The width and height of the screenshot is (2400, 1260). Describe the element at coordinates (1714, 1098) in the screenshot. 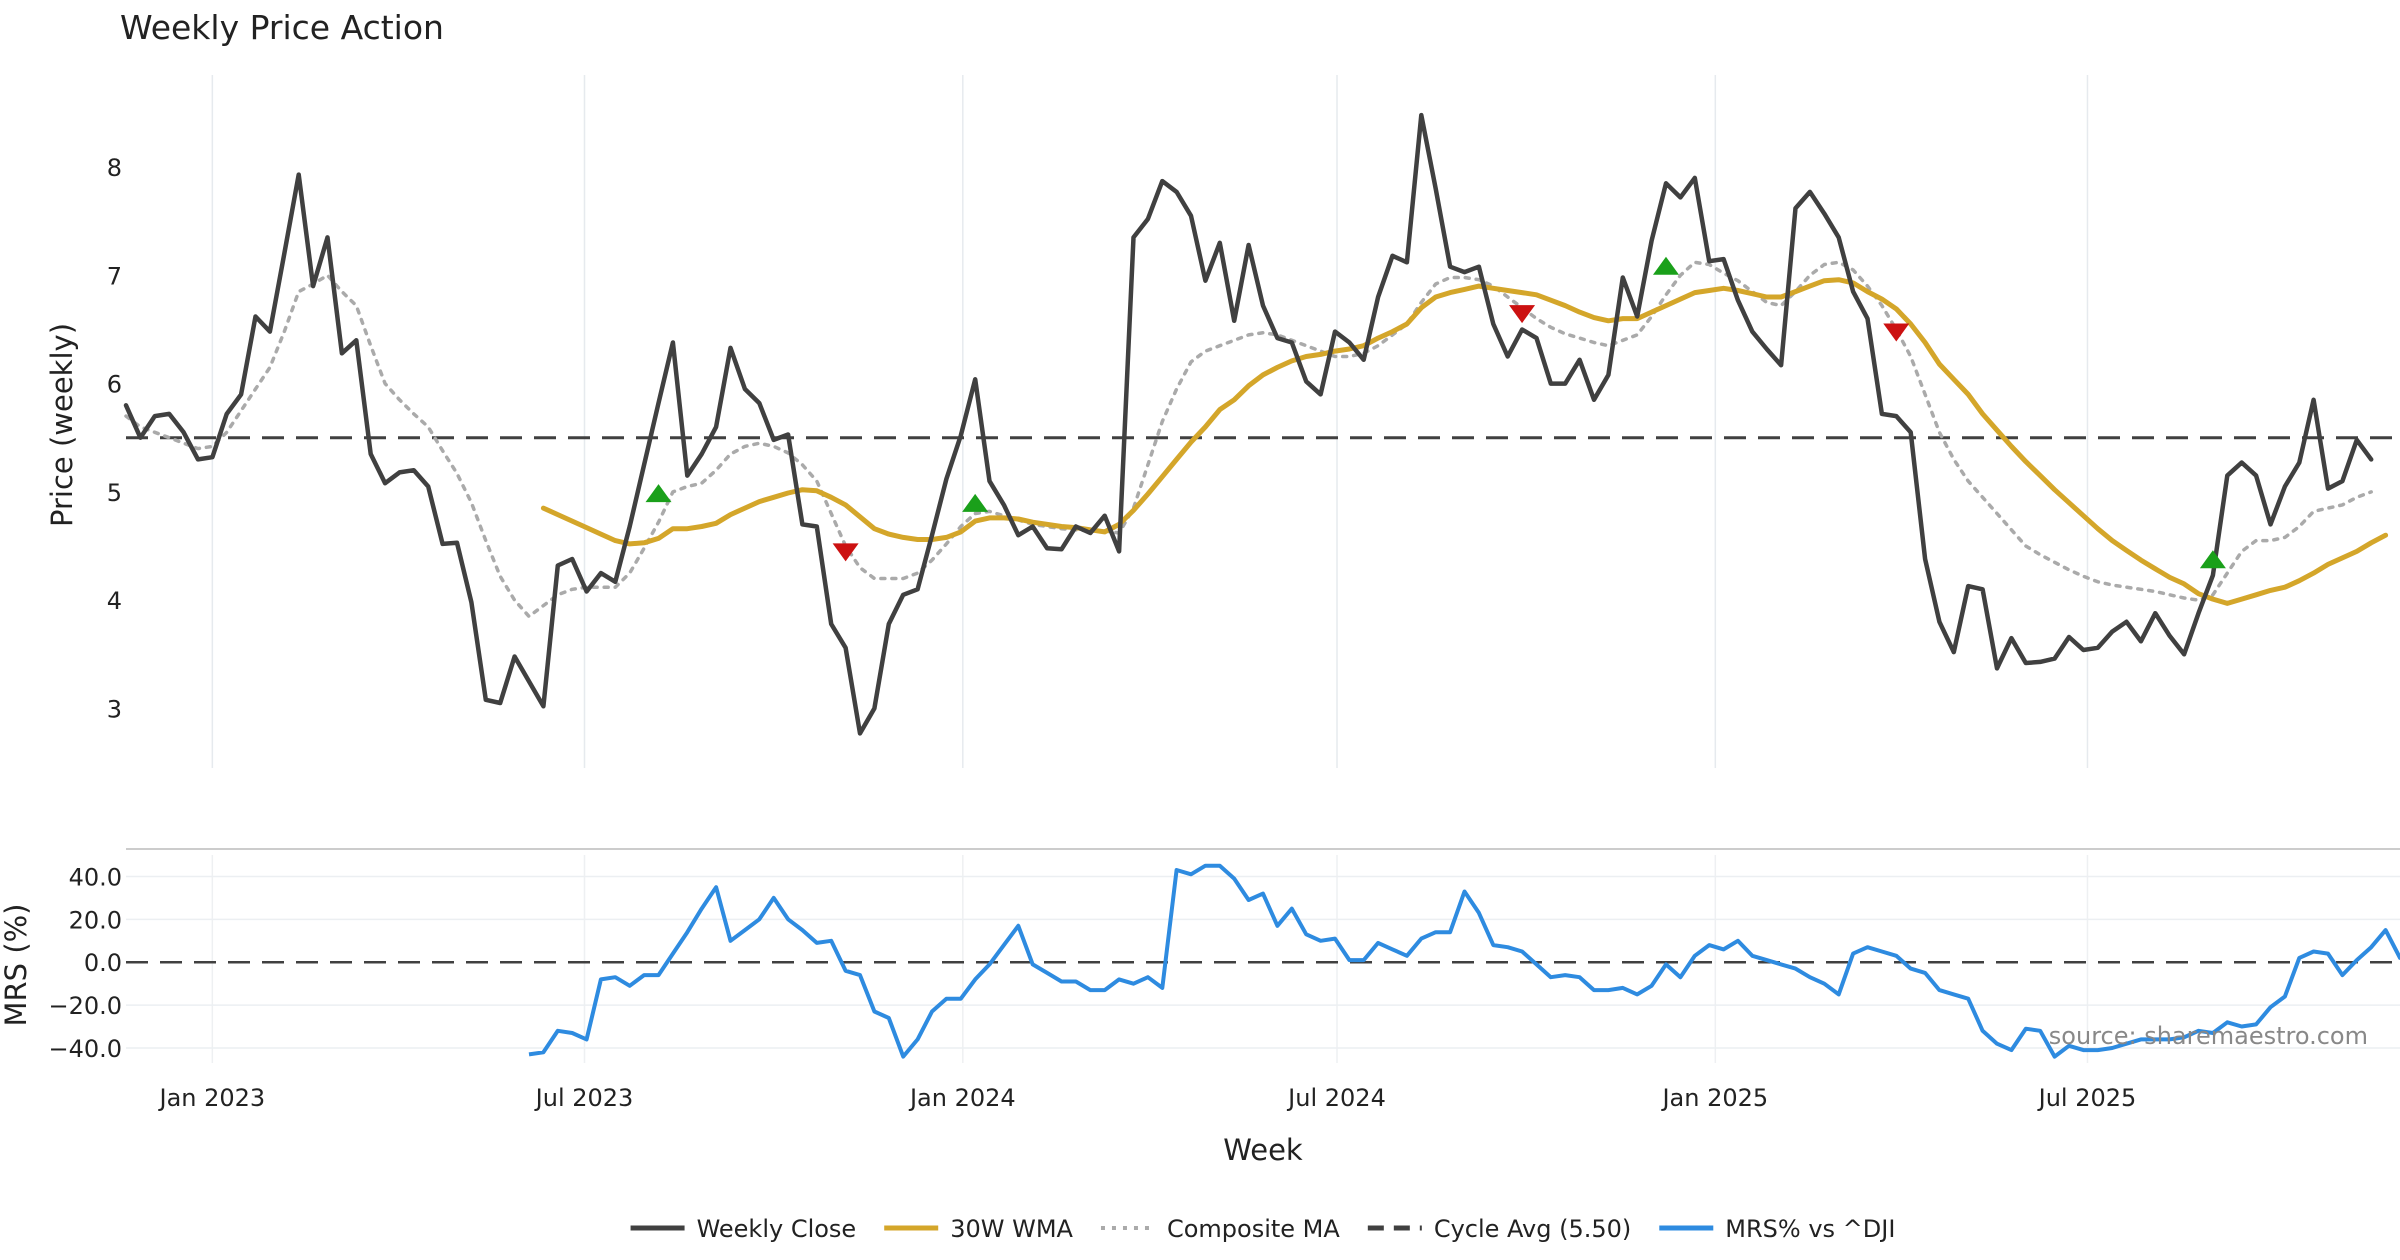

I see `x-tick-label: Jan 2025` at that location.